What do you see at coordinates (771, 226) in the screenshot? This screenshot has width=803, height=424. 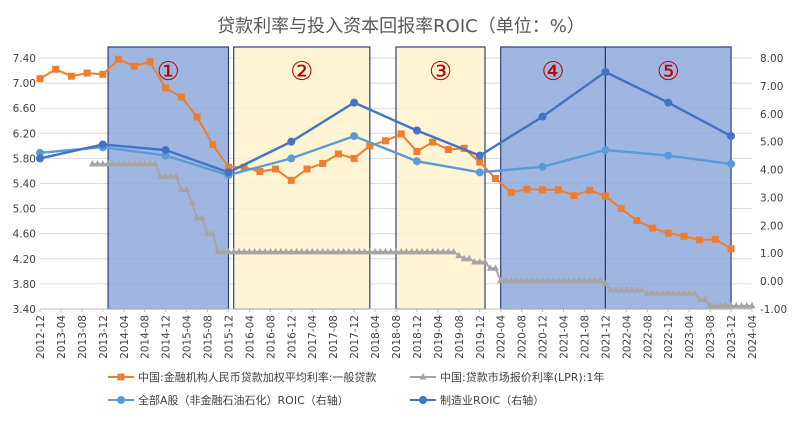 I see `y-right-tick-label: 2.00` at bounding box center [771, 226].